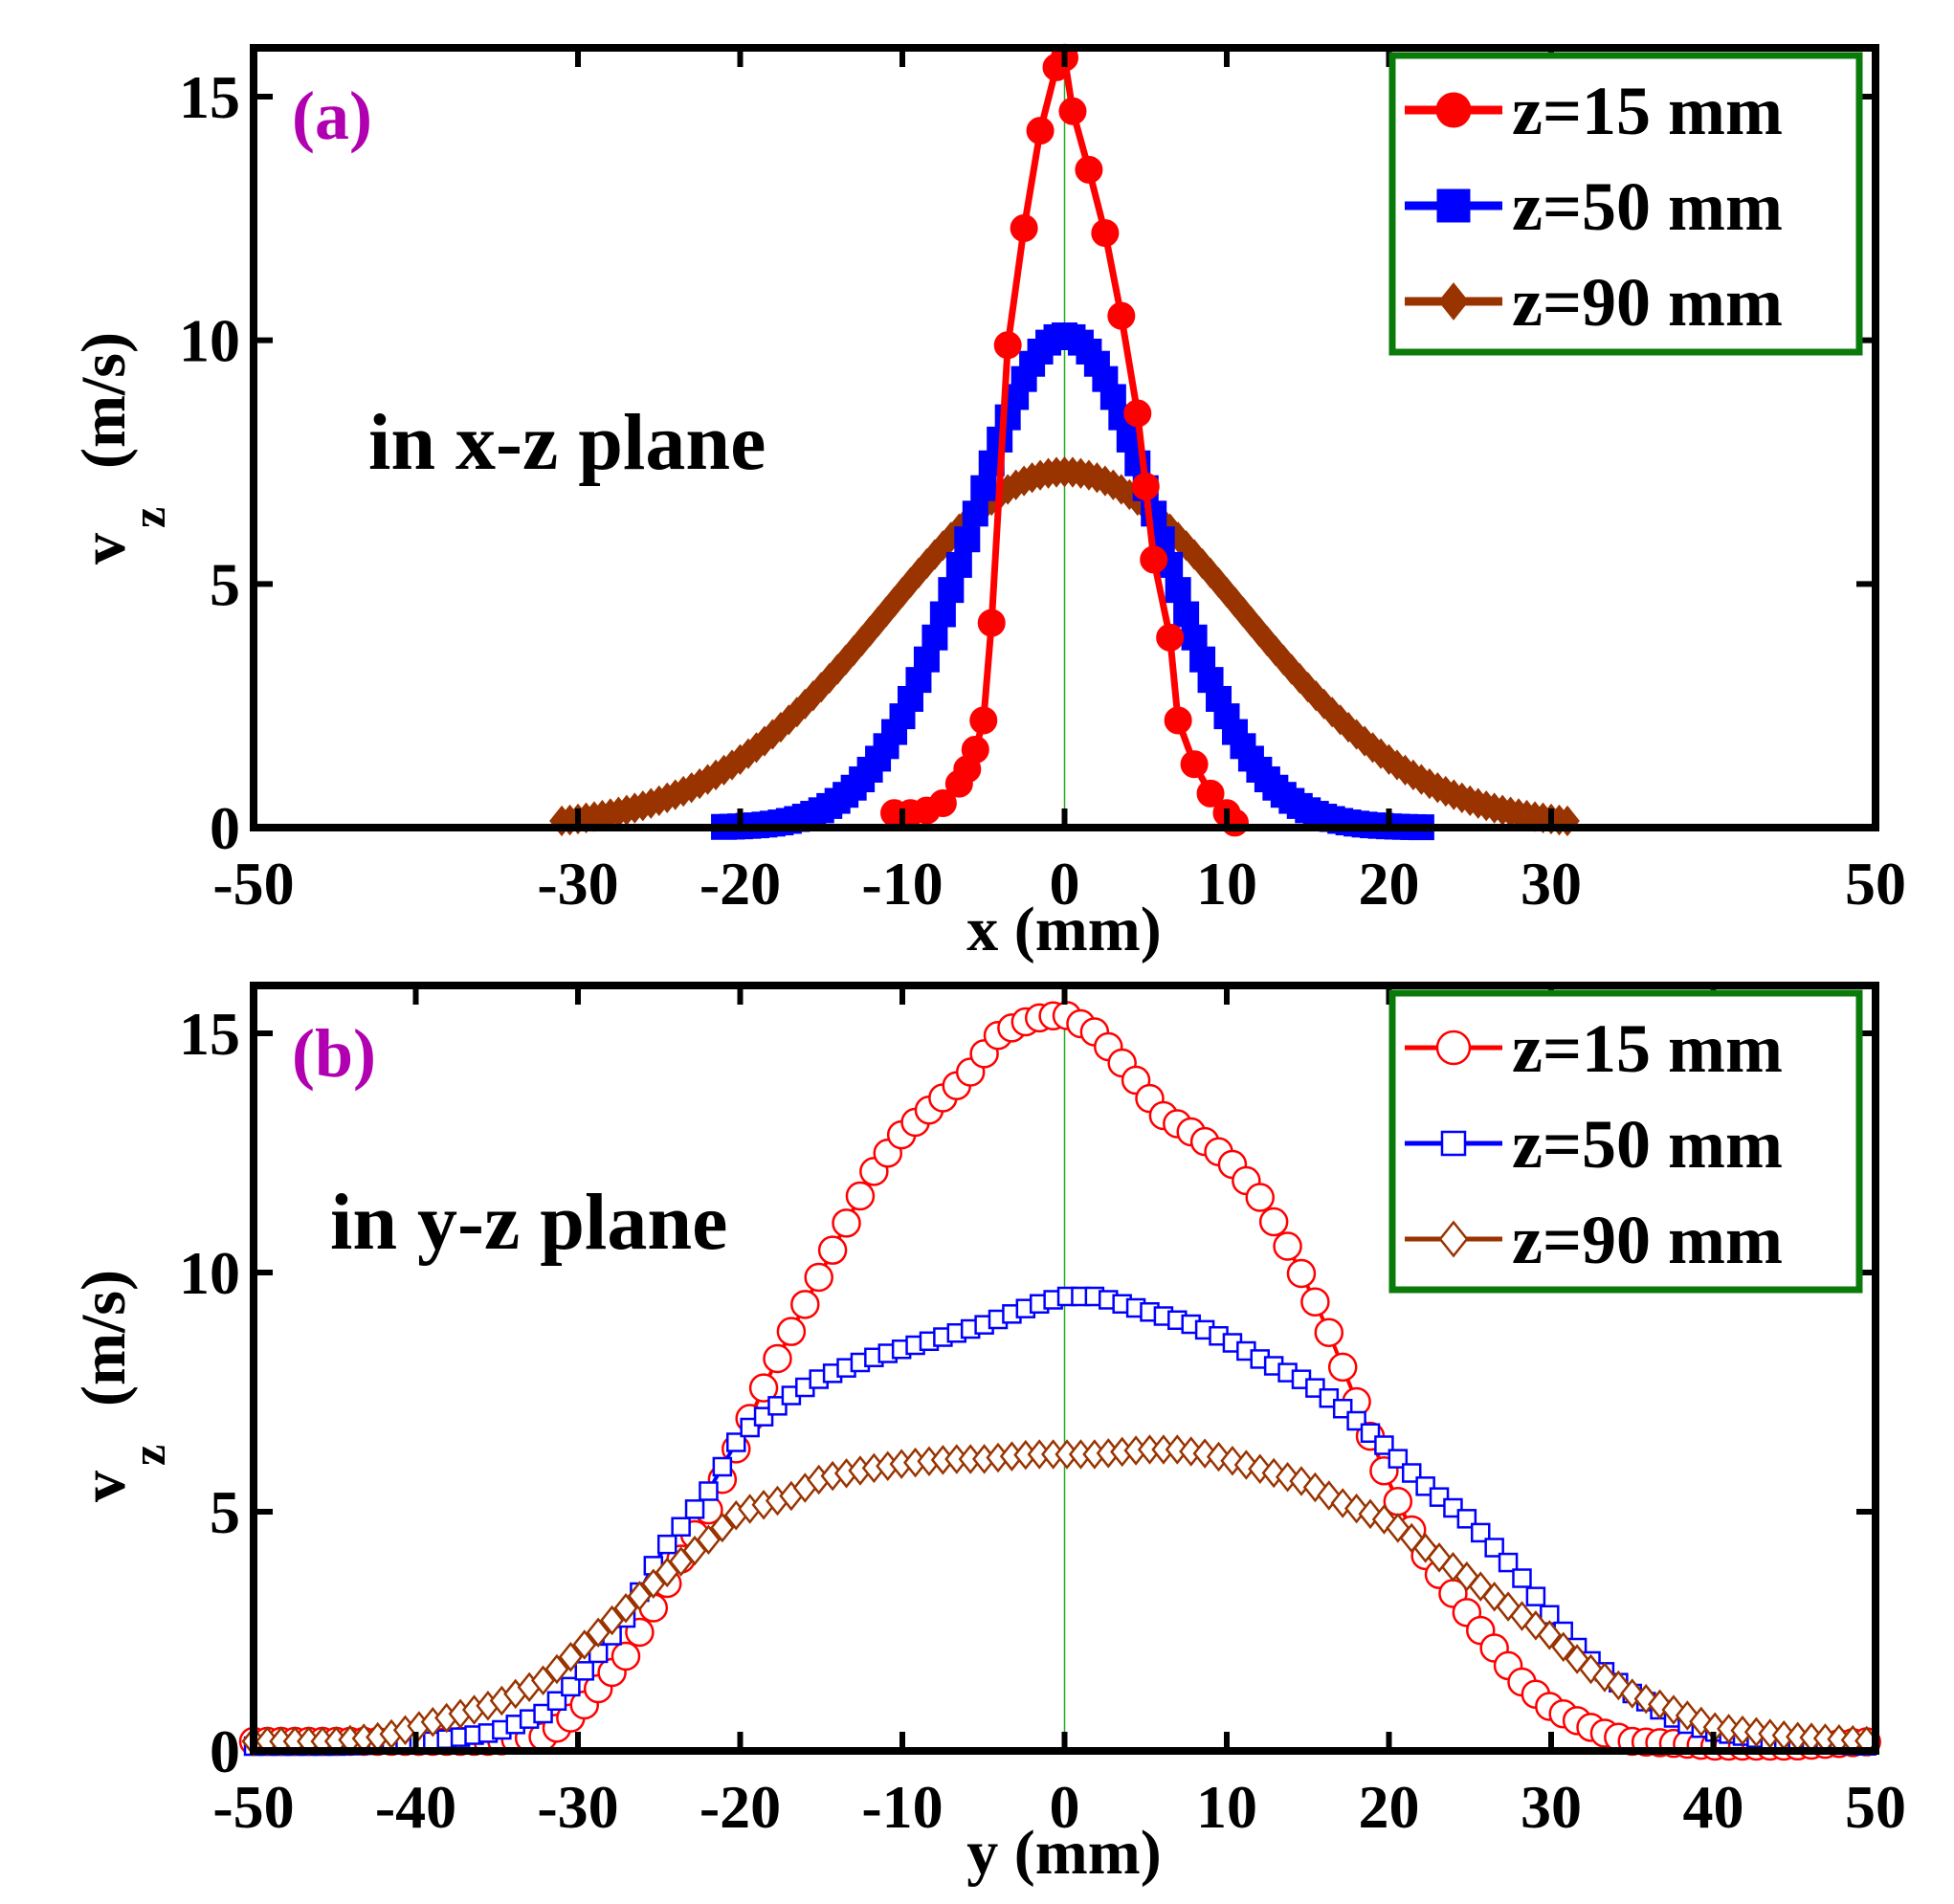 Image resolution: width=1954 pixels, height=1904 pixels. I want to click on x-tick-label-b-0: -50, so click(253, 1807).